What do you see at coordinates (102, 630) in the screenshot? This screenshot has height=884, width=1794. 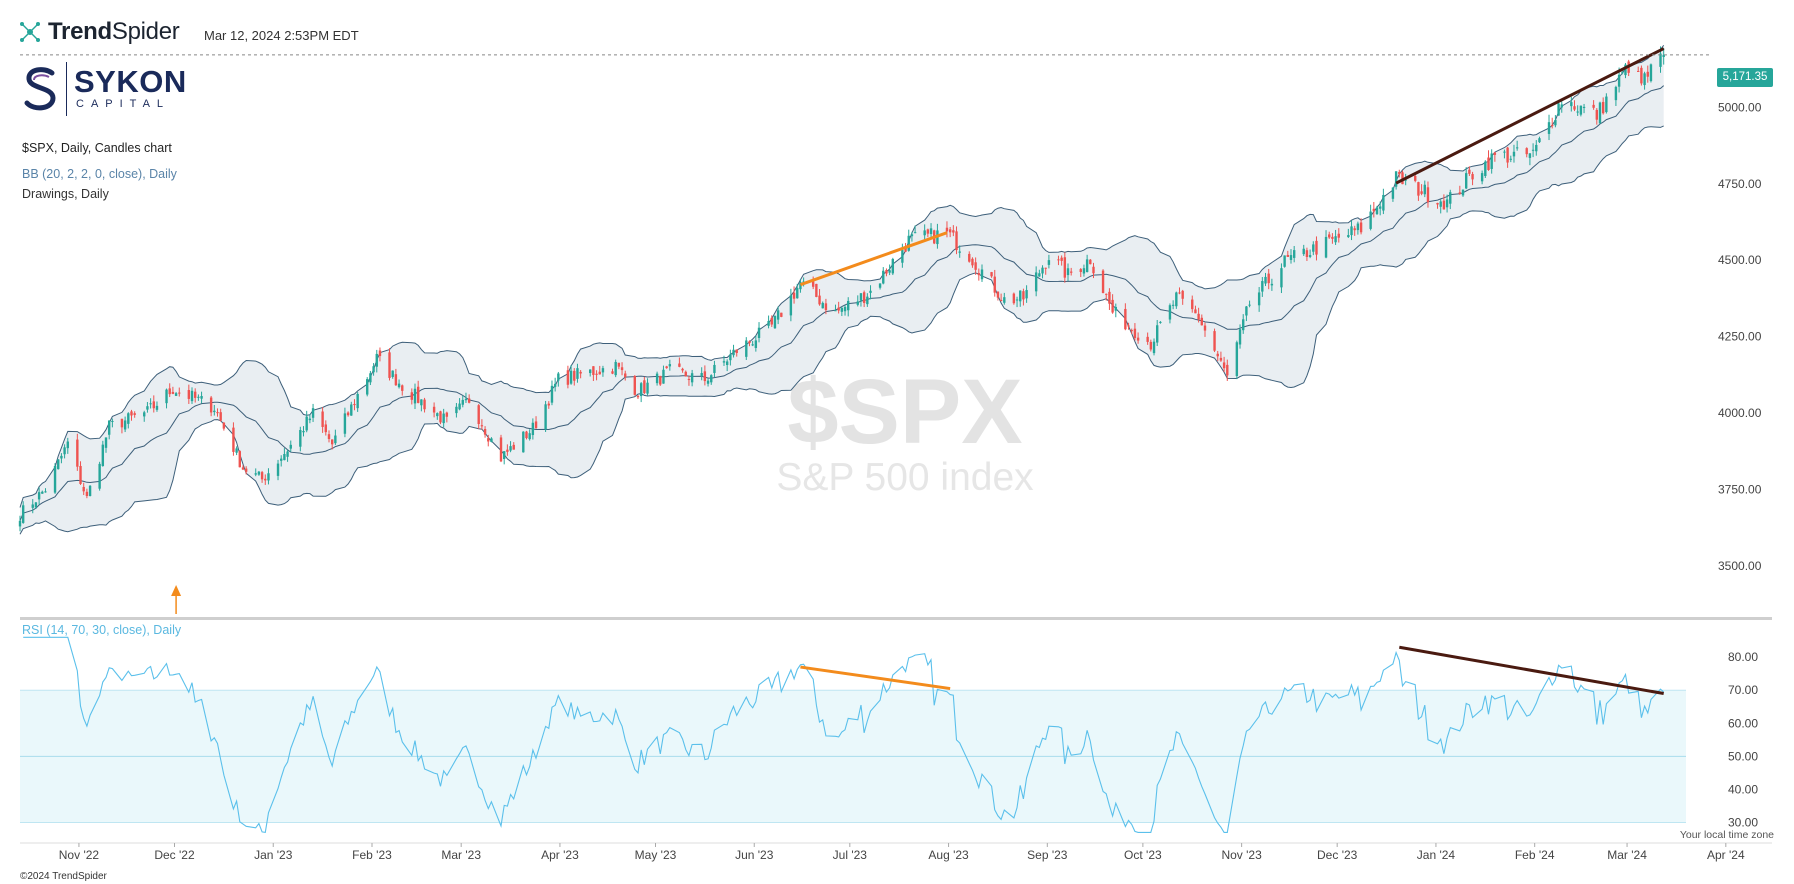 I see `legend-rsi: RSI (14, 70, 30, close), Daily` at bounding box center [102, 630].